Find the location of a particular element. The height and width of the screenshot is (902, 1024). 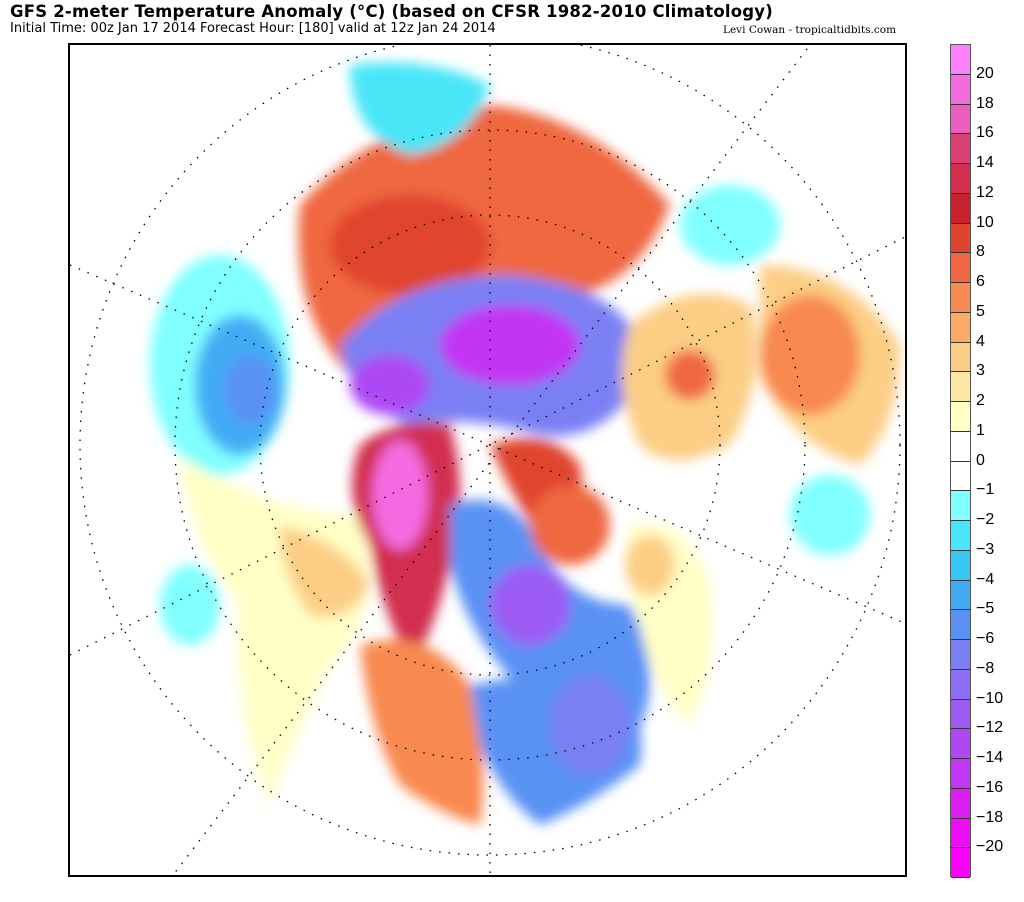

anomaly-north-pacific-cold-inner is located at coordinates (250, 390).